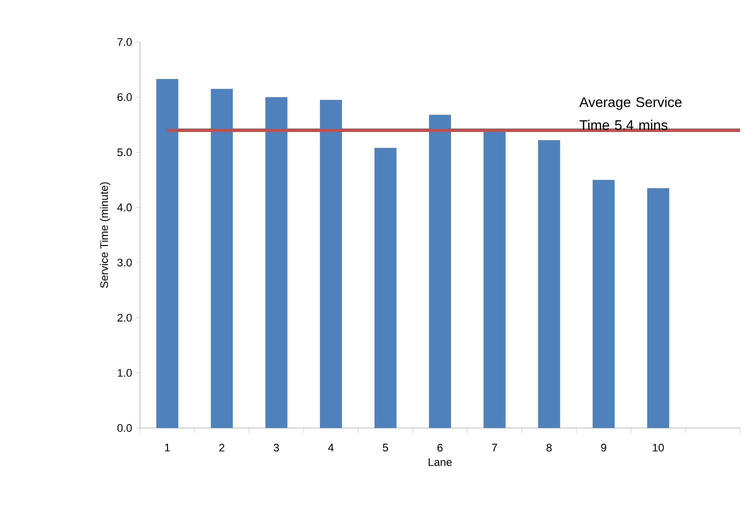 Image resolution: width=751 pixels, height=516 pixels. Describe the element at coordinates (125, 318) in the screenshot. I see `y-tick-label: 2.0` at that location.